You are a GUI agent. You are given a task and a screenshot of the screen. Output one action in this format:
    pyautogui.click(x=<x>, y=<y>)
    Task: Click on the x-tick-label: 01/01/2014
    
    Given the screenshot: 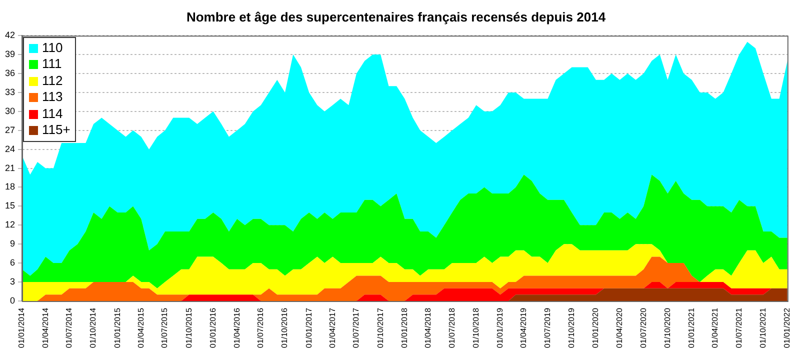 What is the action you would take?
    pyautogui.click(x=21, y=327)
    